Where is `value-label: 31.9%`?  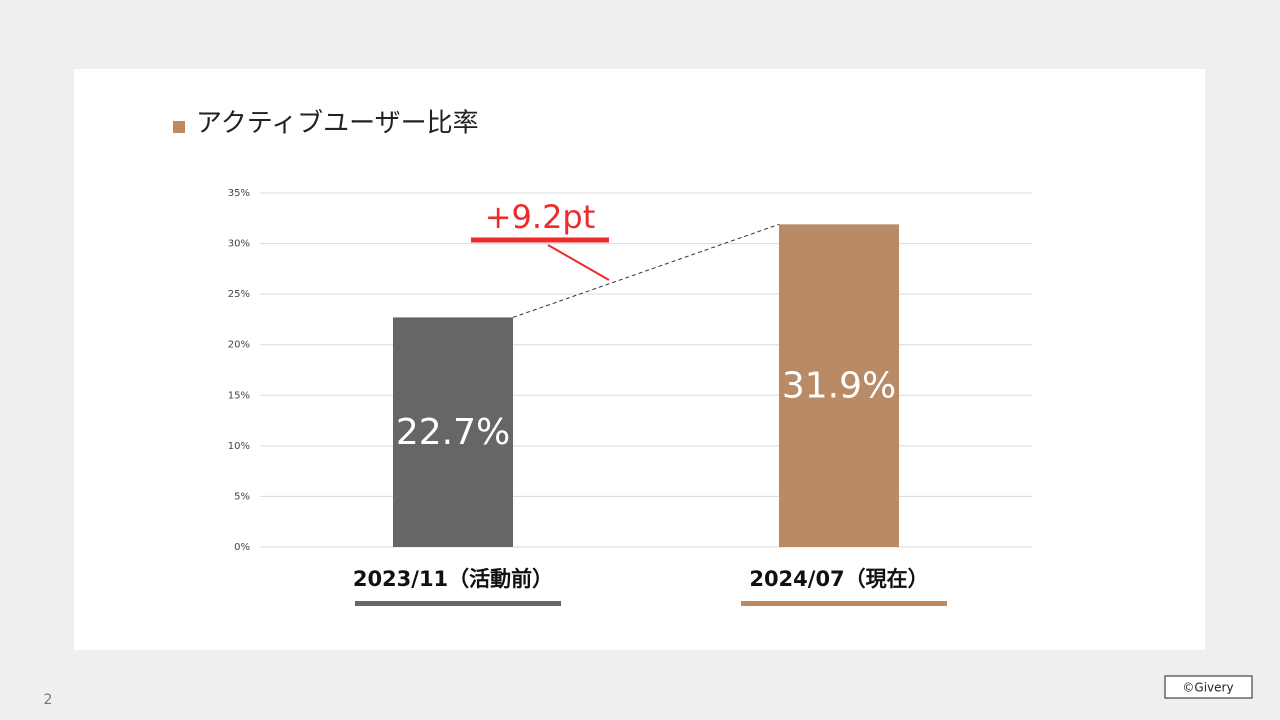
value-label: 31.9% is located at coordinates (839, 386).